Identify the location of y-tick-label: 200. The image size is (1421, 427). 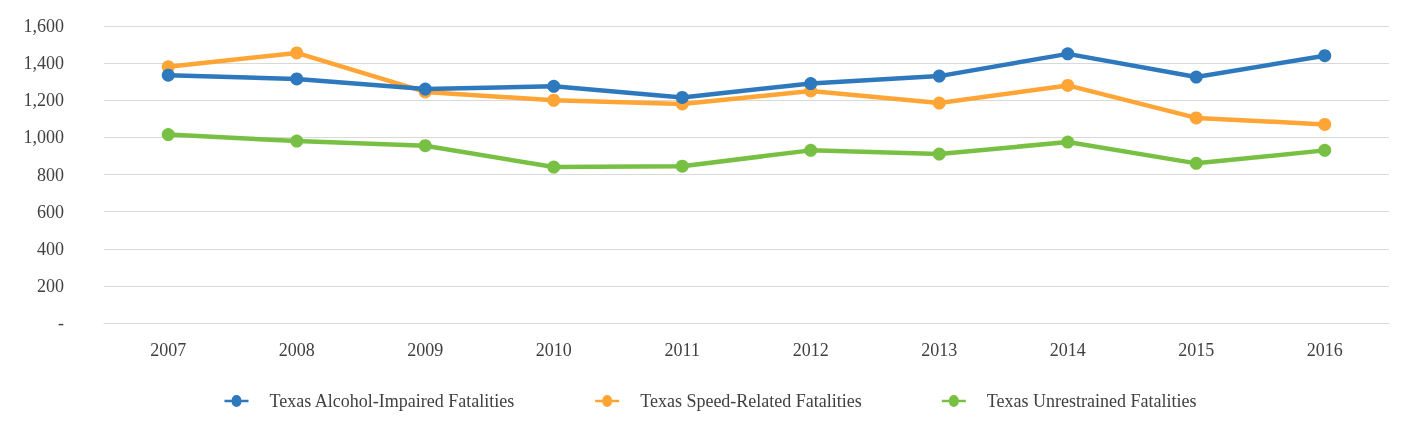
(50, 285).